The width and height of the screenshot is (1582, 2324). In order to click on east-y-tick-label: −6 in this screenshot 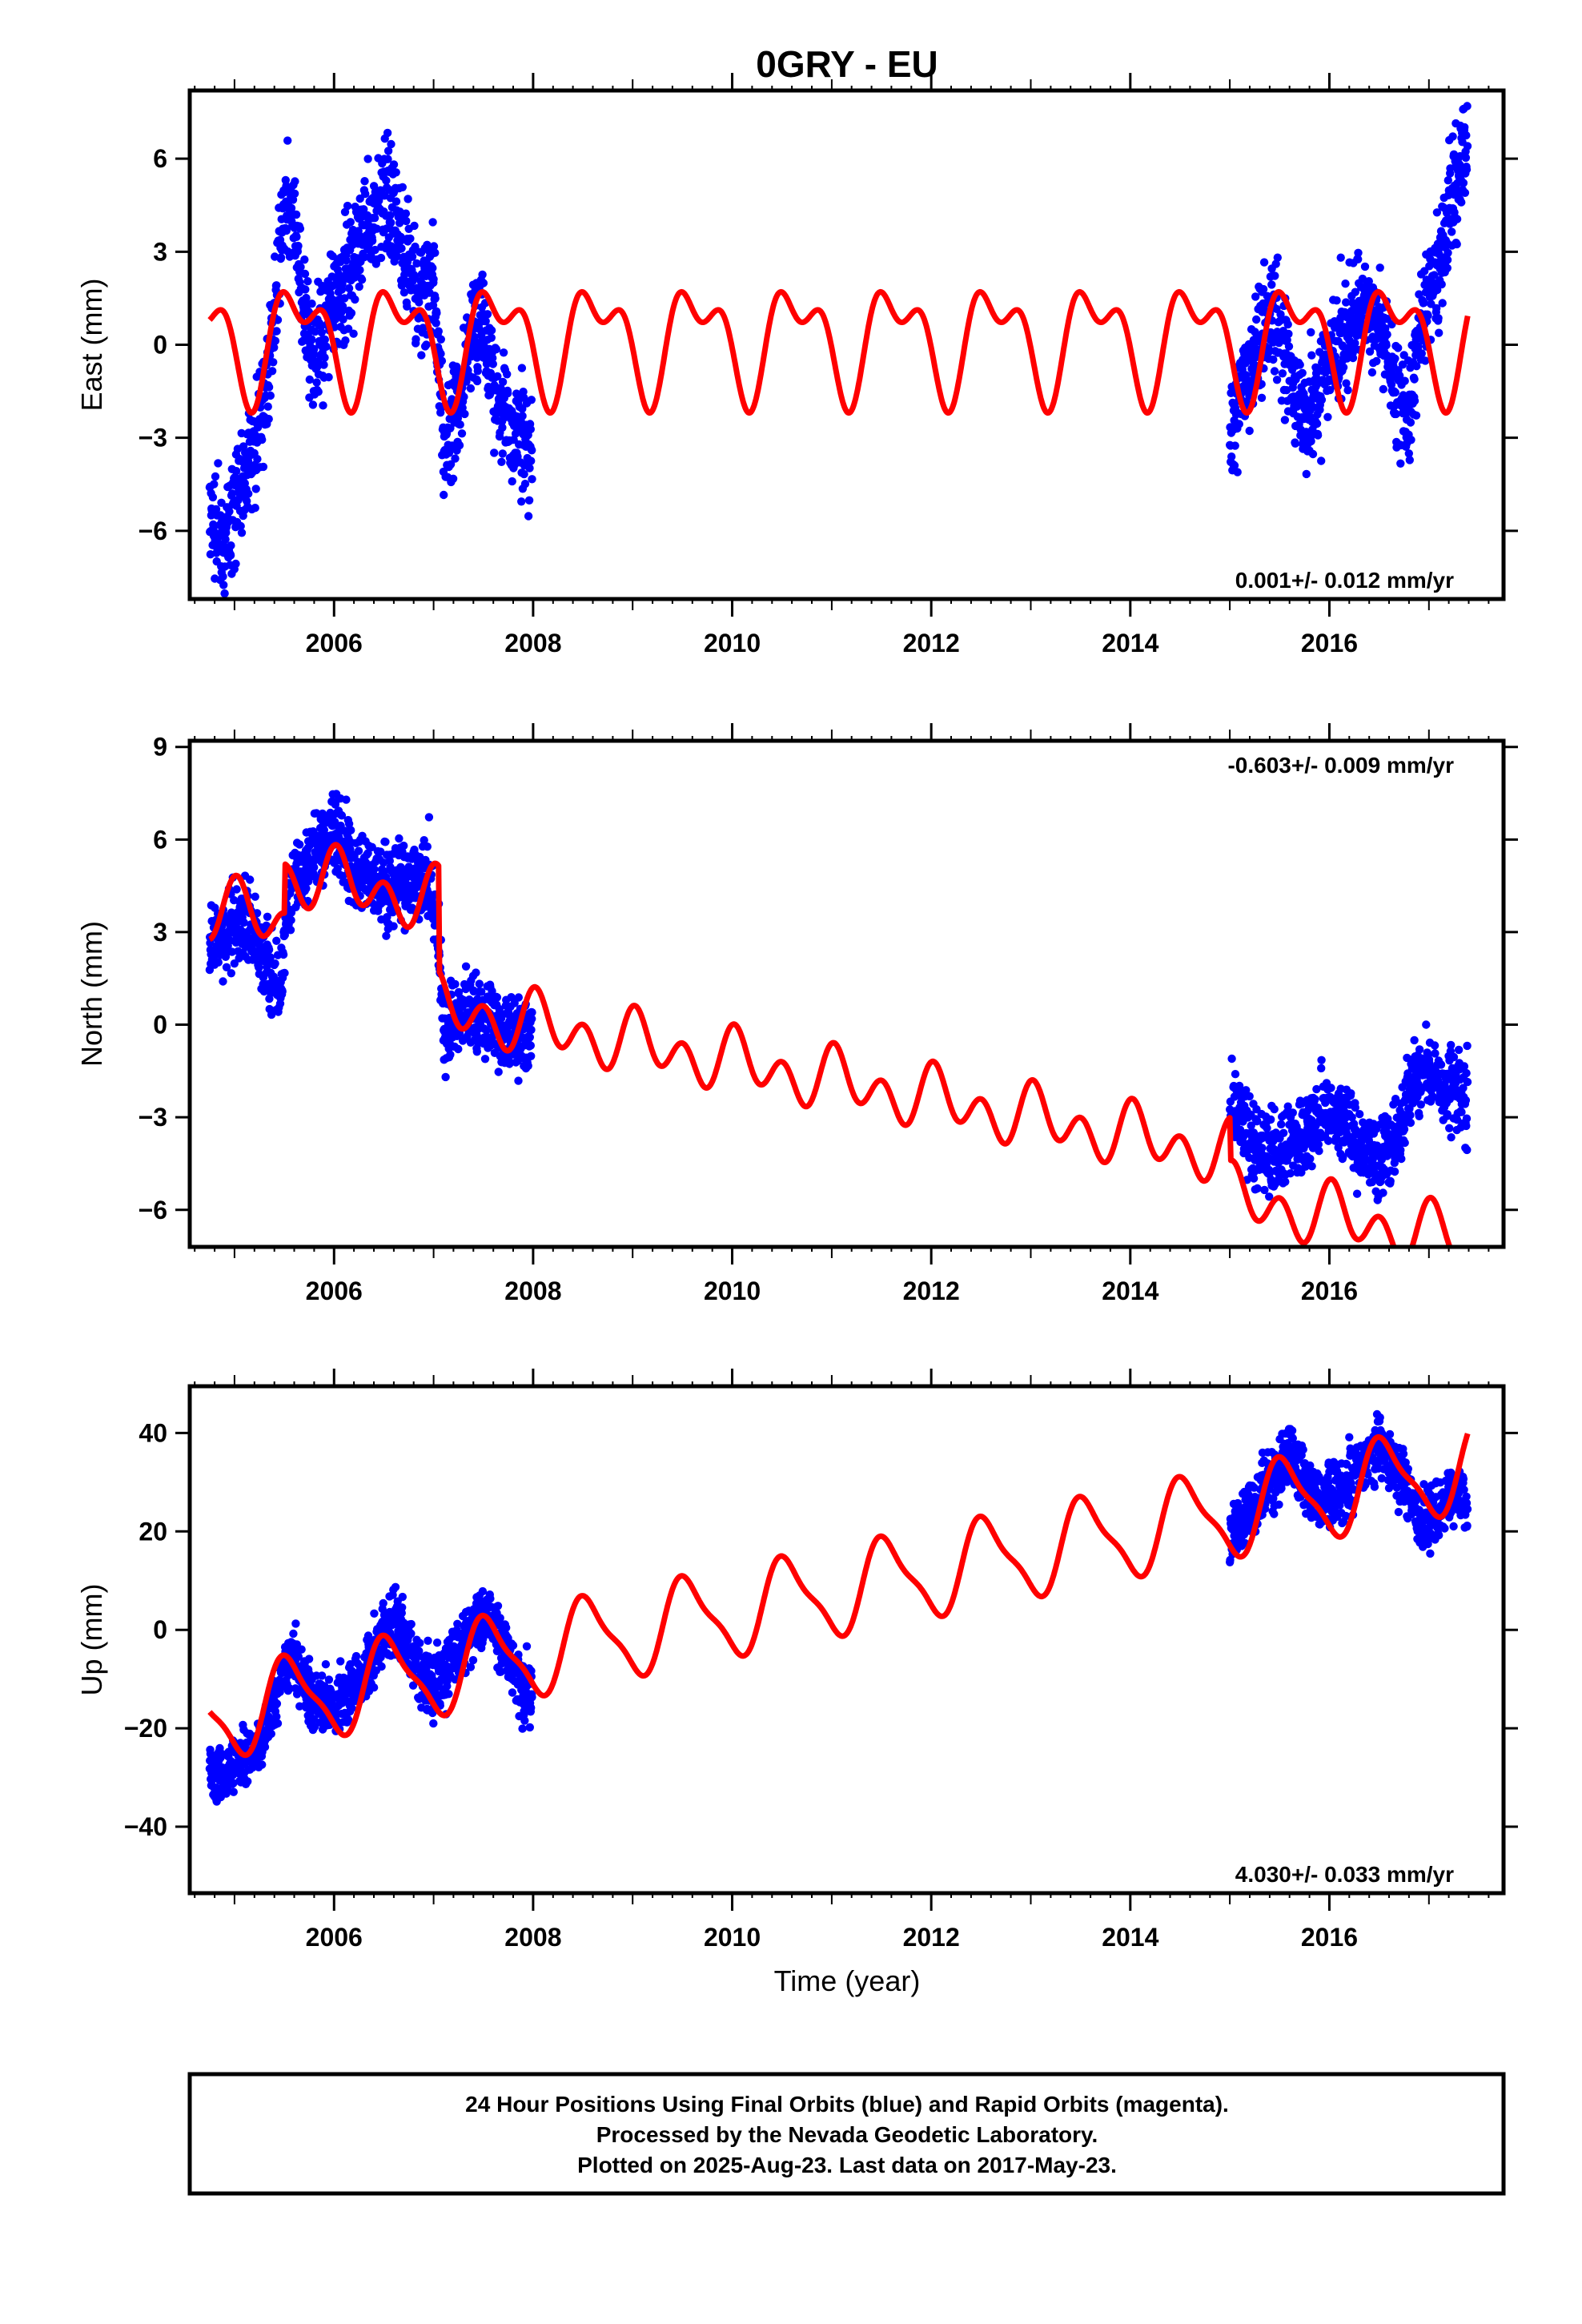, I will do `click(153, 531)`.